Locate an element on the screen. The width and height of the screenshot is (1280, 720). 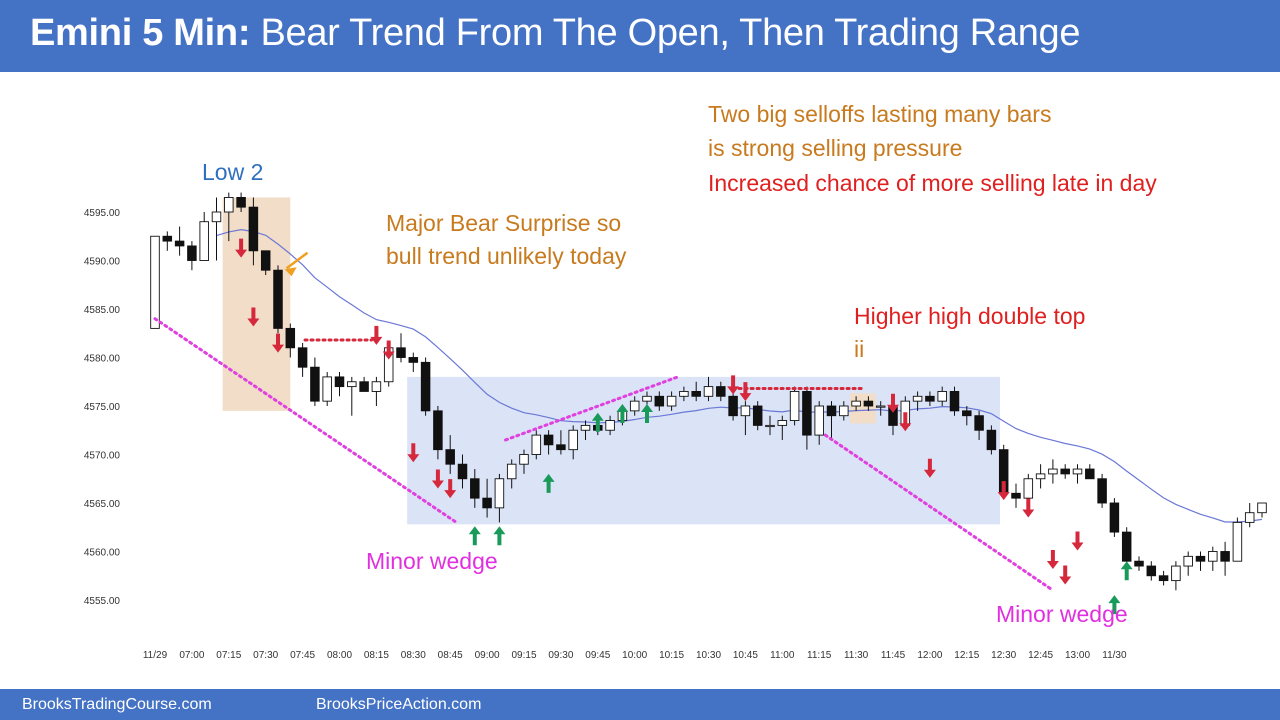
y-tick-label: 4590.00 is located at coordinates (102, 262).